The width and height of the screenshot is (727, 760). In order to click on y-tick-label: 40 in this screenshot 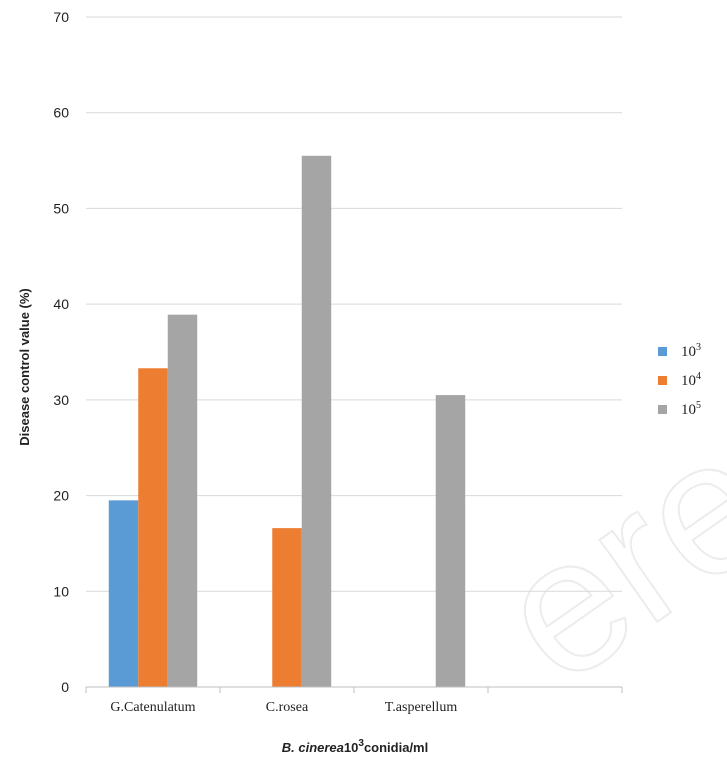, I will do `click(61, 304)`.